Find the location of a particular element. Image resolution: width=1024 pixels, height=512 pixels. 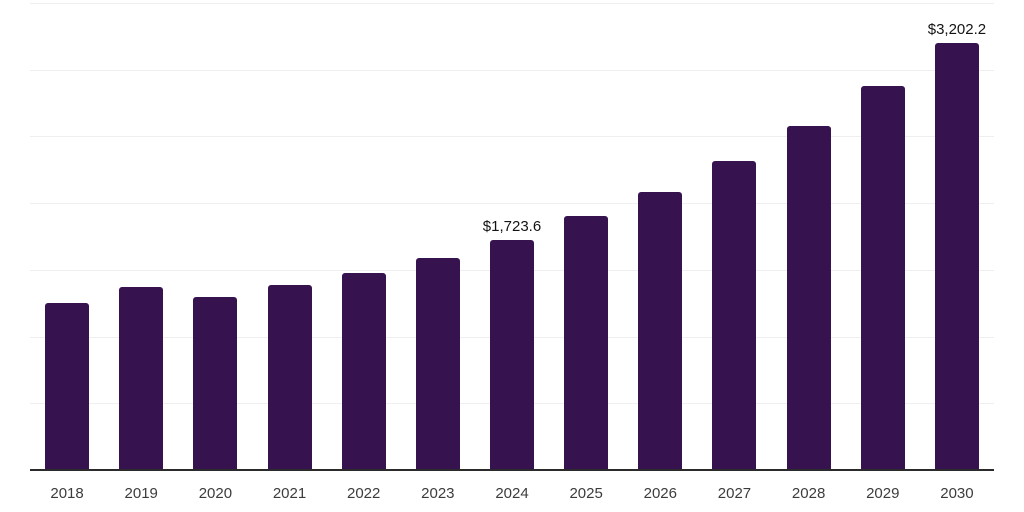

bar-2019 is located at coordinates (141, 378).